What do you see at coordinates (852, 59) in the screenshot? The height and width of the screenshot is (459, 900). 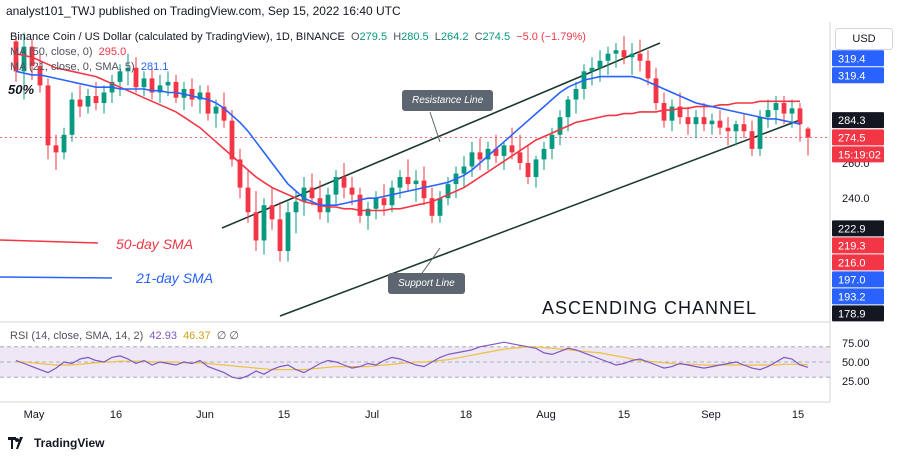 I see `price-marker-label: 319.4` at bounding box center [852, 59].